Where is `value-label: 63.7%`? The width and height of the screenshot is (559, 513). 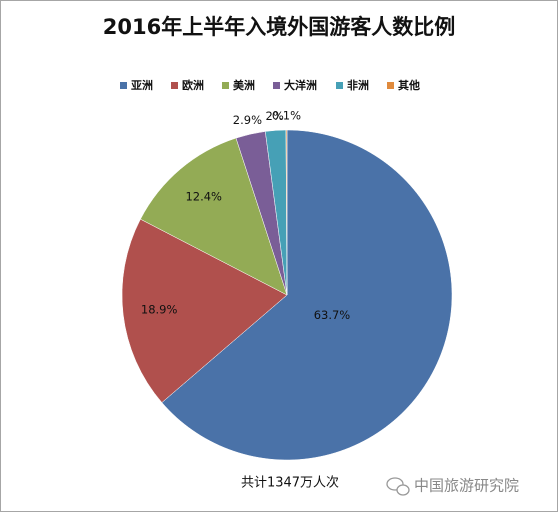
value-label: 63.7% is located at coordinates (332, 315).